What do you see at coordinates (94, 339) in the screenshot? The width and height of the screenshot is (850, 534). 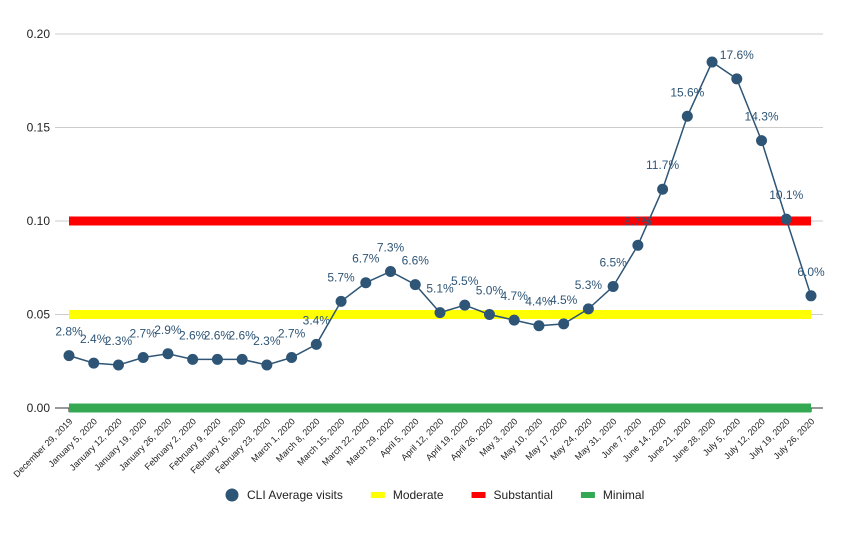 I see `data-label: 2.4%` at bounding box center [94, 339].